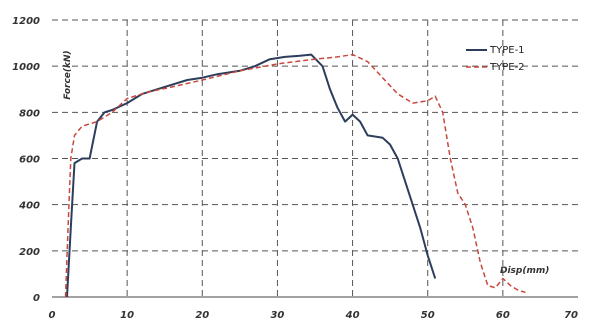 The height and width of the screenshot is (322, 589). What do you see at coordinates (571, 315) in the screenshot?
I see `x-tick-label: 70` at bounding box center [571, 315].